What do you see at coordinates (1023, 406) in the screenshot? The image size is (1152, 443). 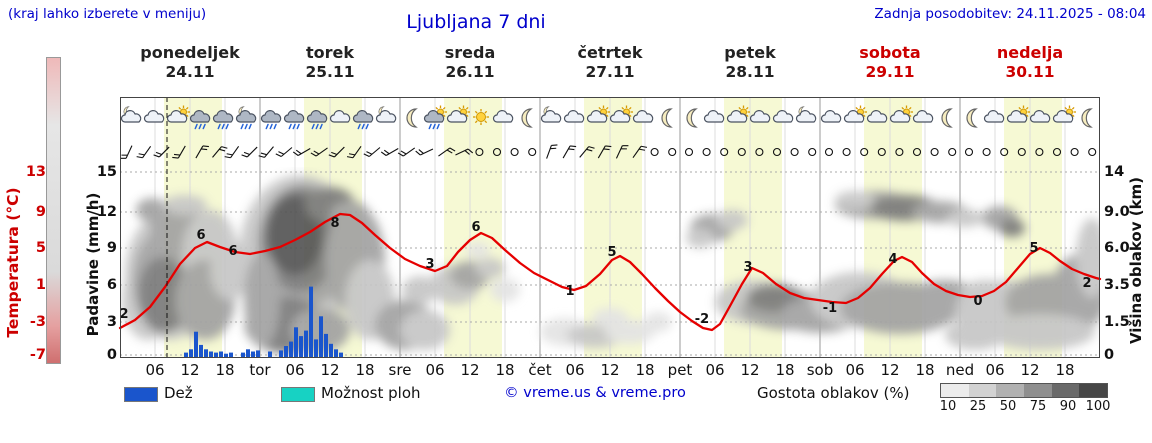 I see `cloud-density-tick-labels: 10 25 50 75 90 100` at bounding box center [1023, 406].